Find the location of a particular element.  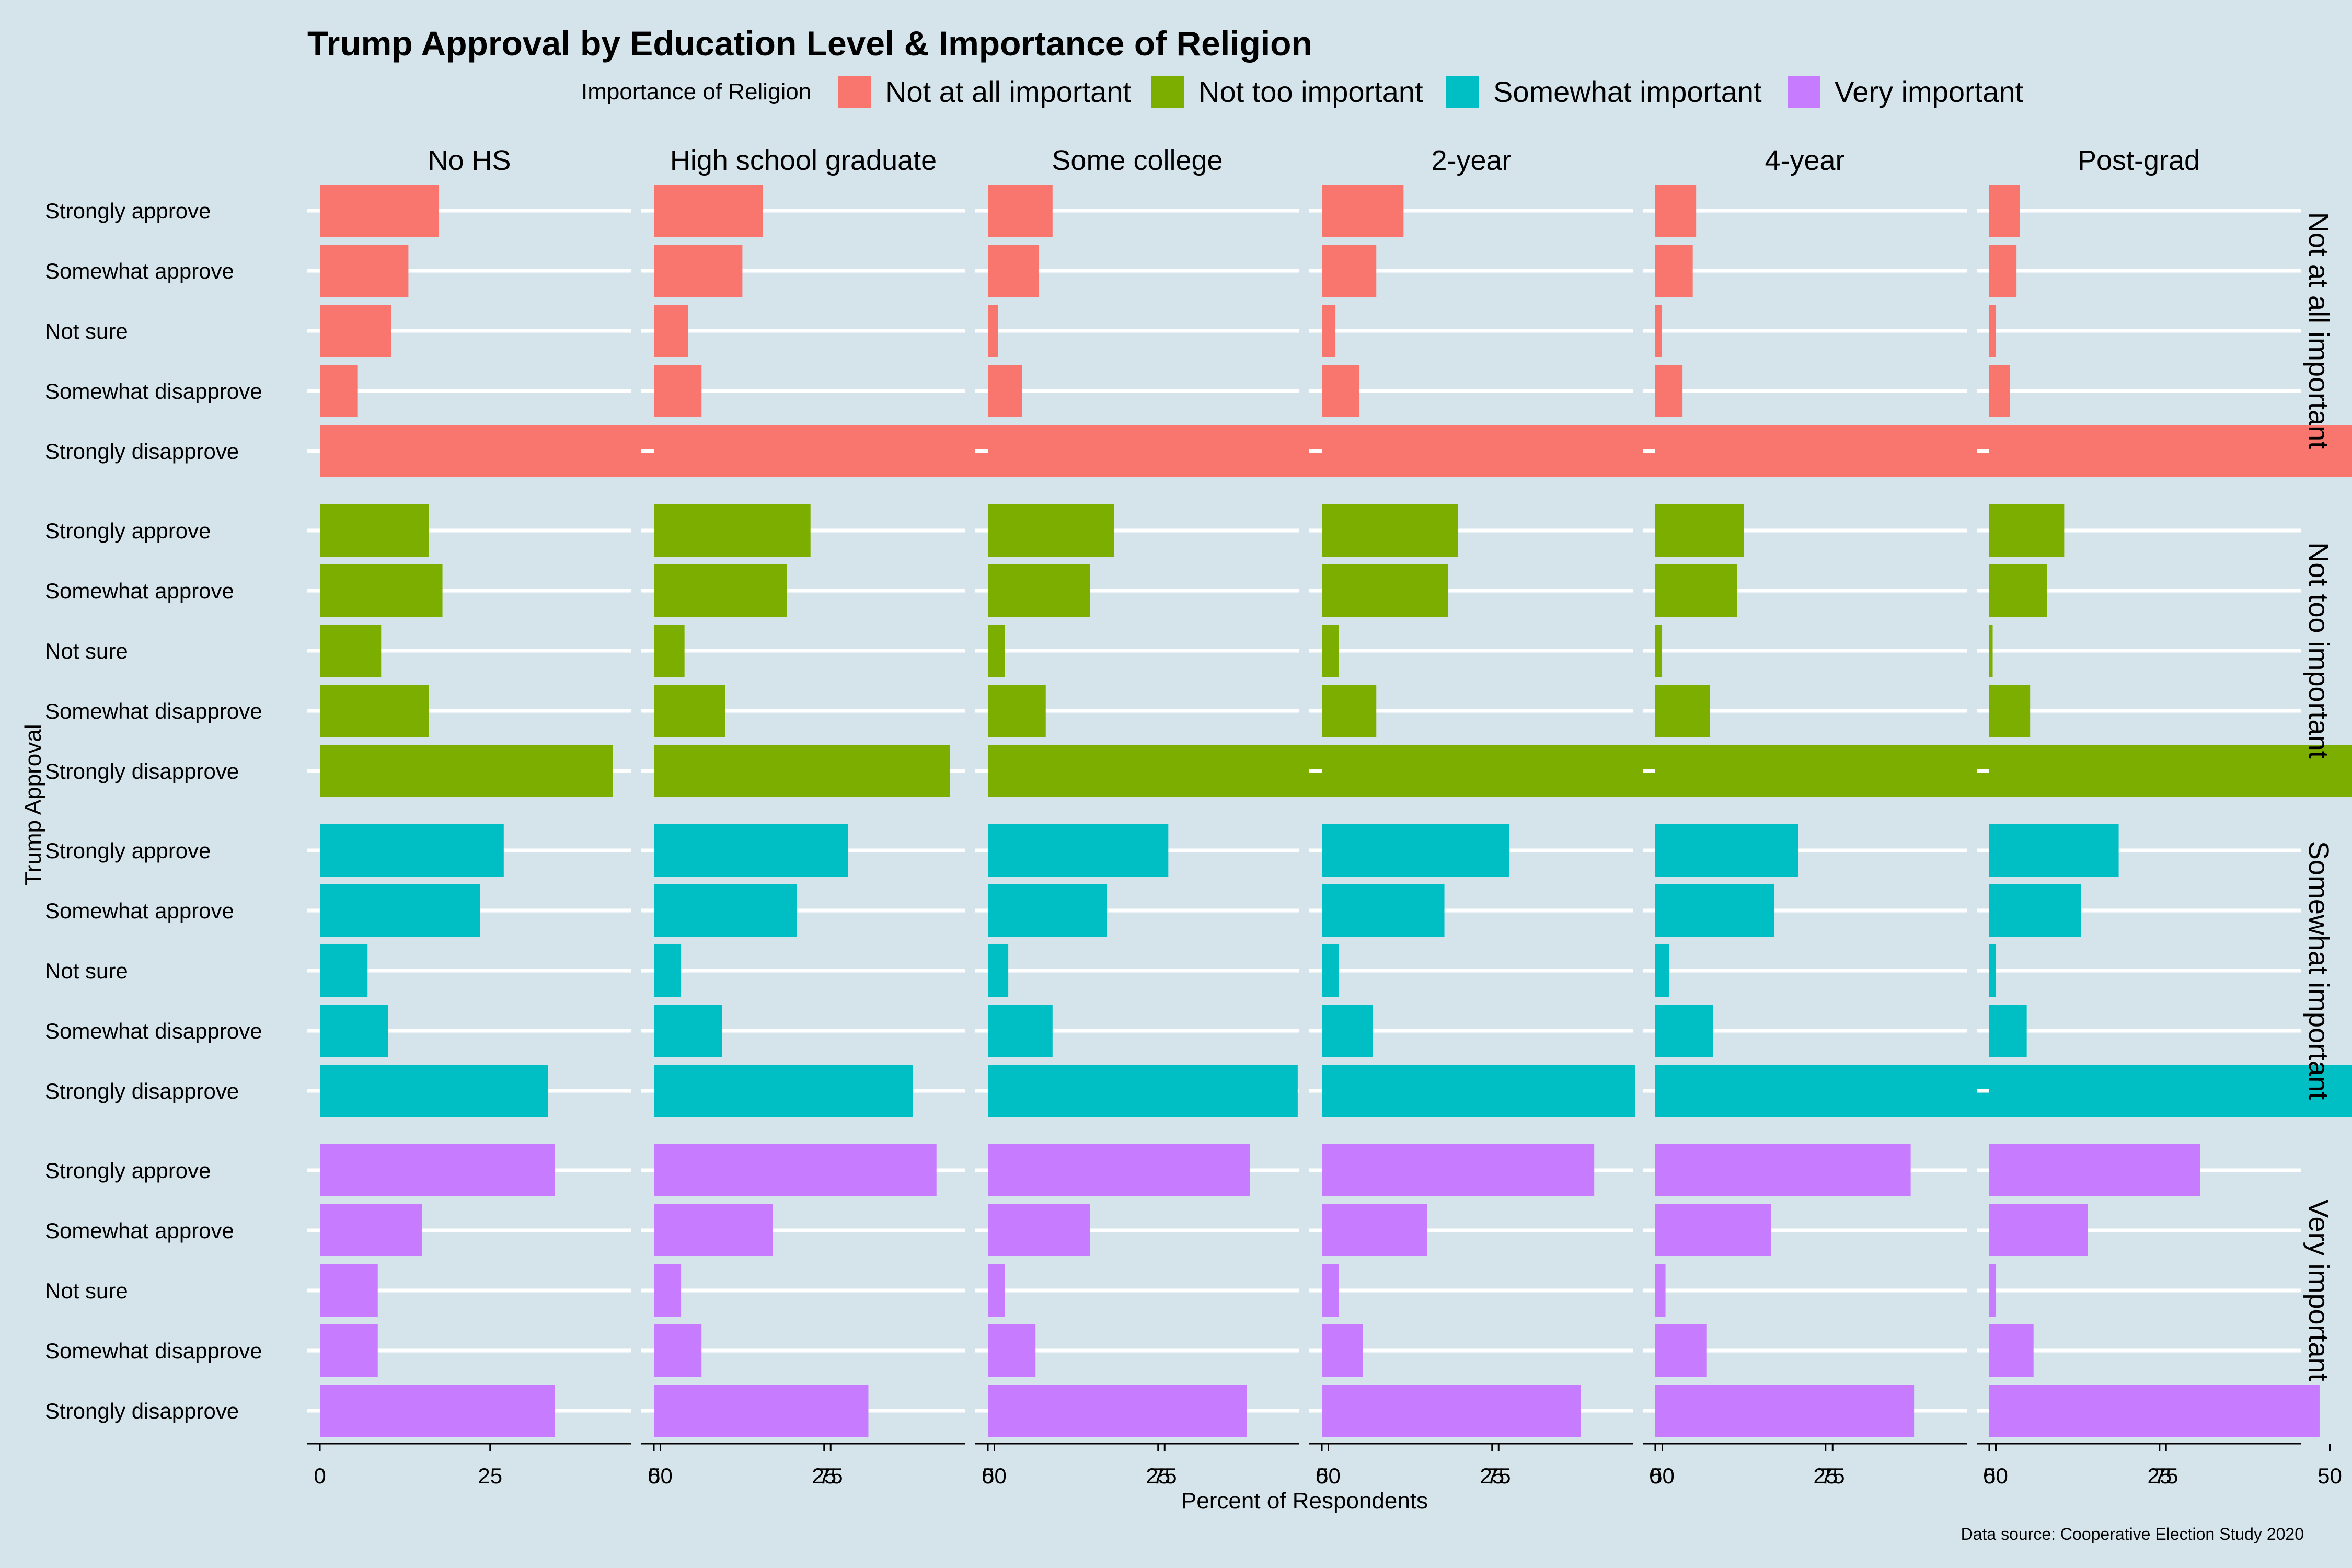

legend-item-somewhat-important: Somewhat important is located at coordinates (1604, 91).